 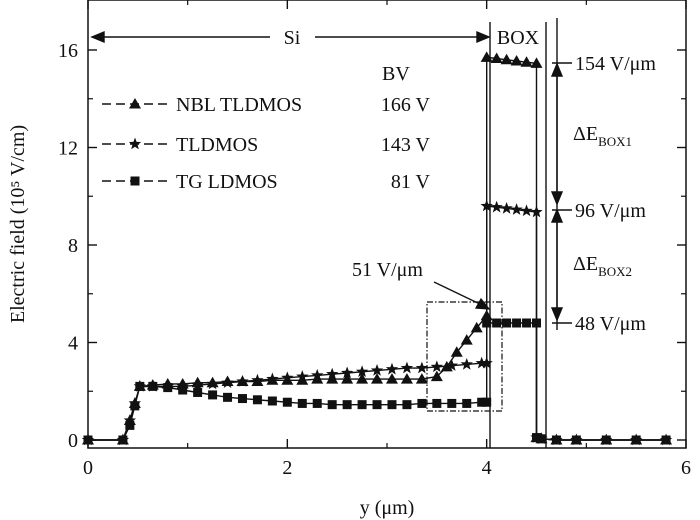 I want to click on value-48: 48 V/μm, so click(x=610, y=324).